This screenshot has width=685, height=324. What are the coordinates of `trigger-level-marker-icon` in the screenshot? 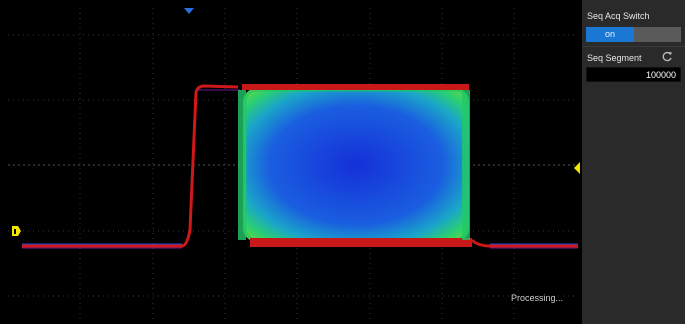 It's located at (577, 168).